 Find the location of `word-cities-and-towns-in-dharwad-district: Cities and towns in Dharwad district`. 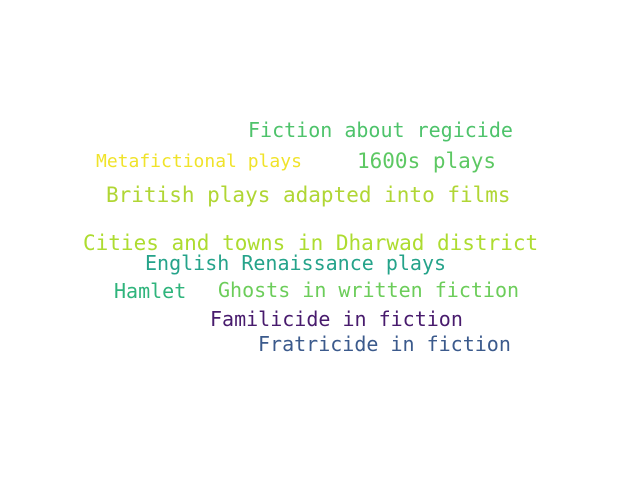

word-cities-and-towns-in-dharwad-district: Cities and towns in Dharwad district is located at coordinates (311, 243).